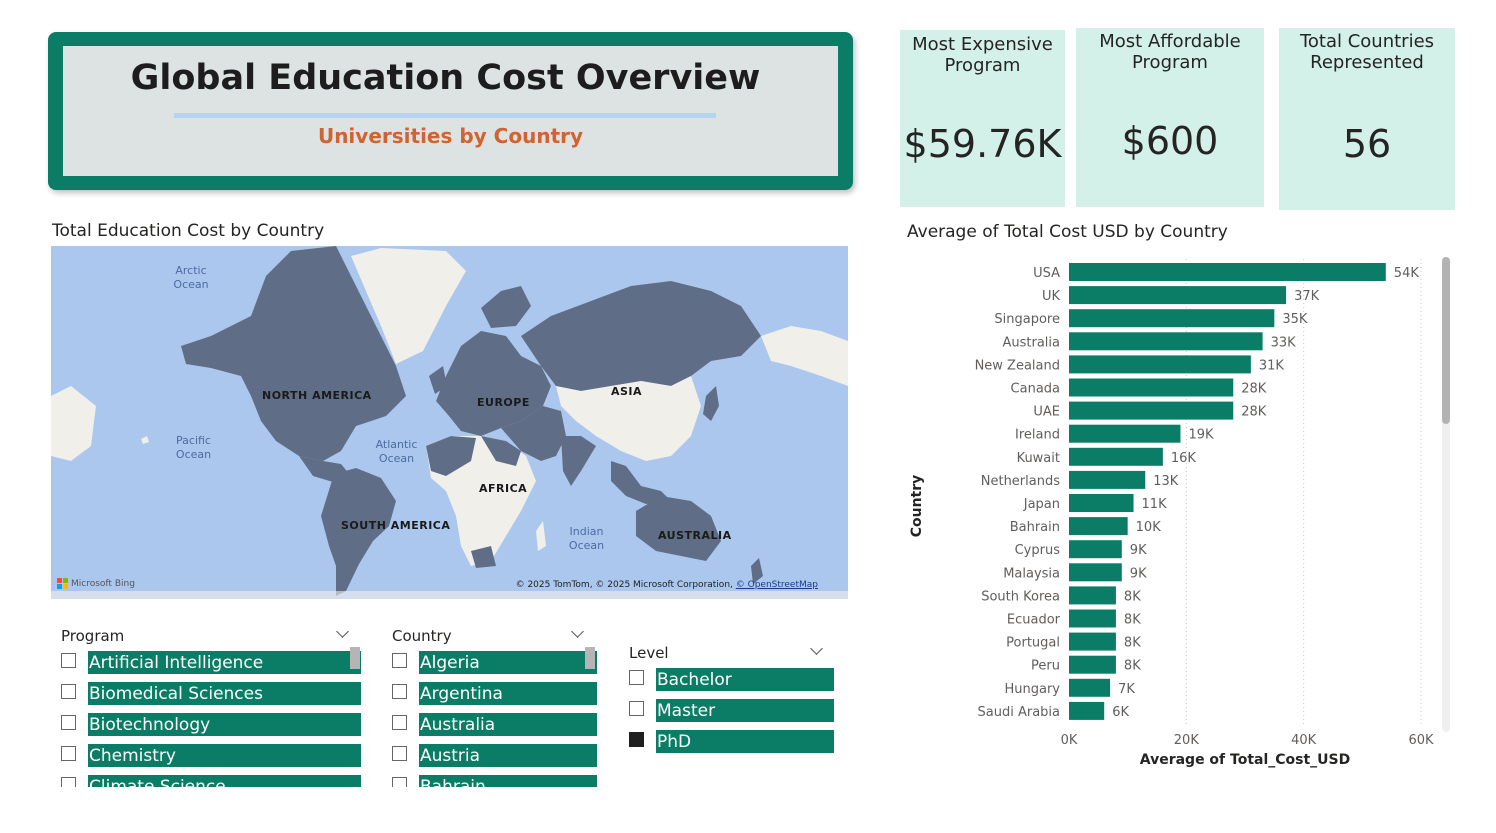 The width and height of the screenshot is (1496, 833). I want to click on country-item-label: Australia, so click(508, 724).